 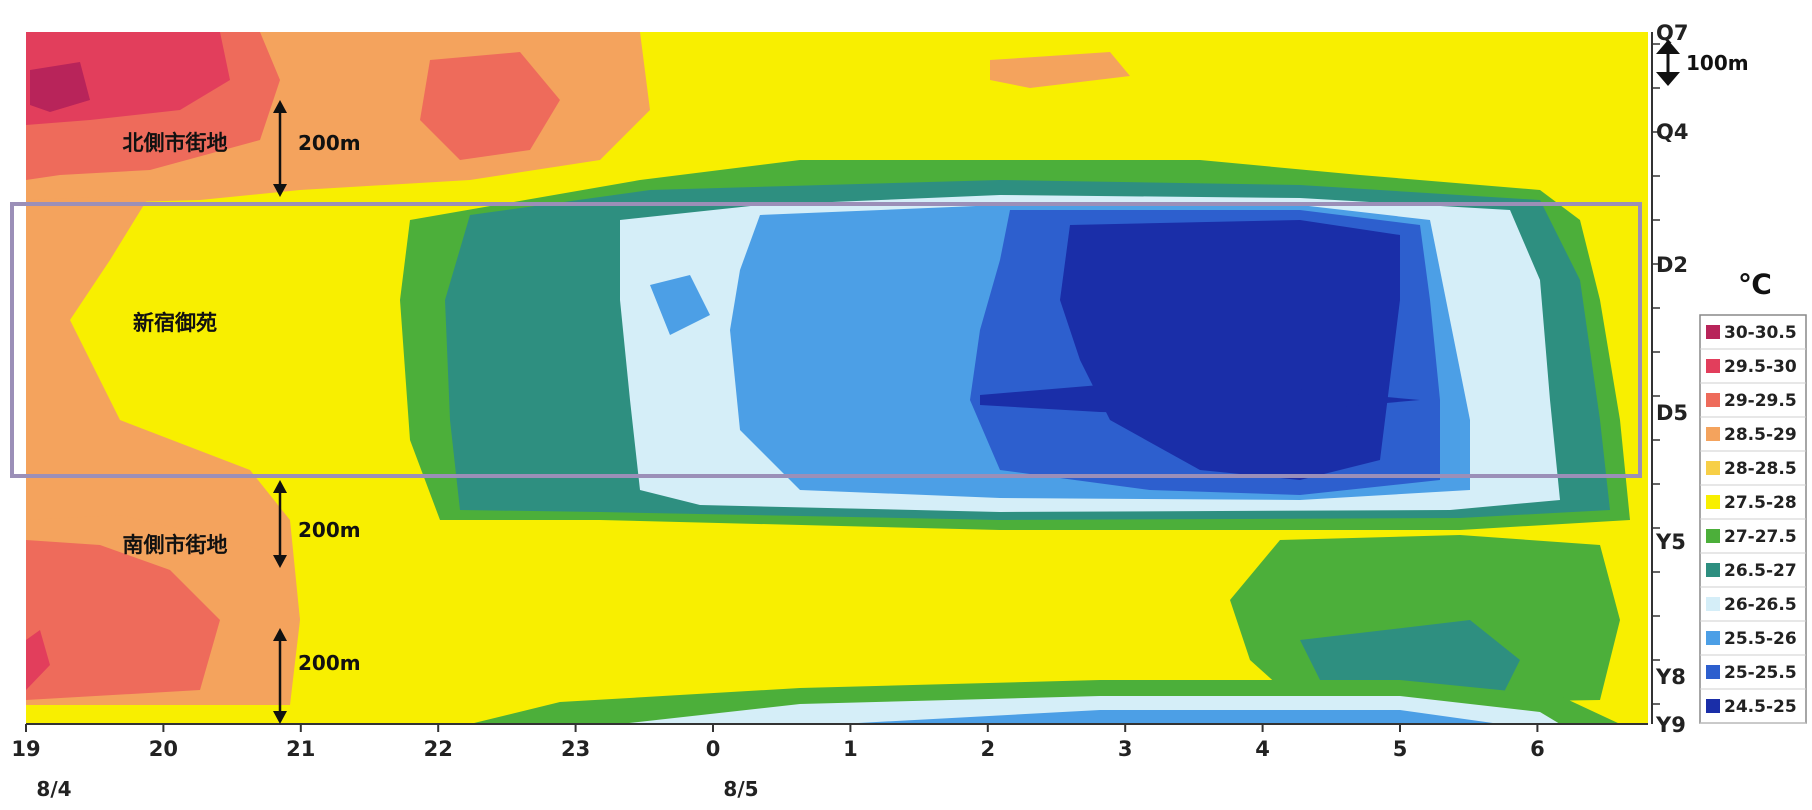 I want to click on legend-label: 28-28.5, so click(x=1760, y=469).